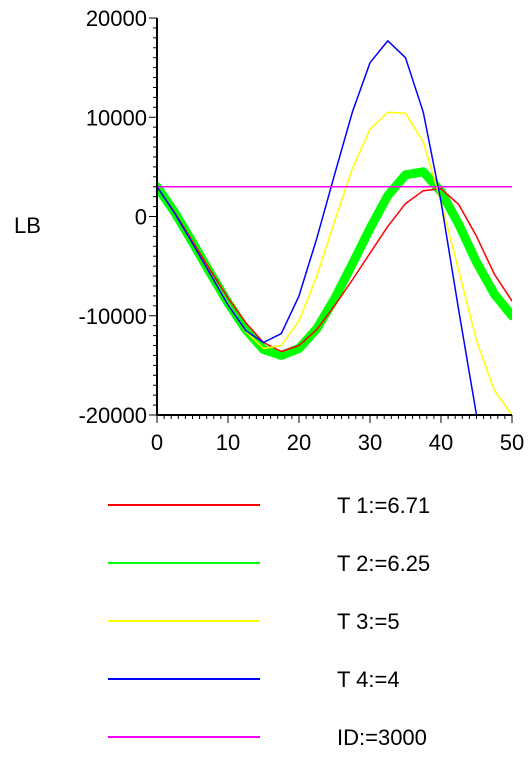 The height and width of the screenshot is (760, 530). Describe the element at coordinates (141, 217) in the screenshot. I see `y-tick-label: 0` at that location.